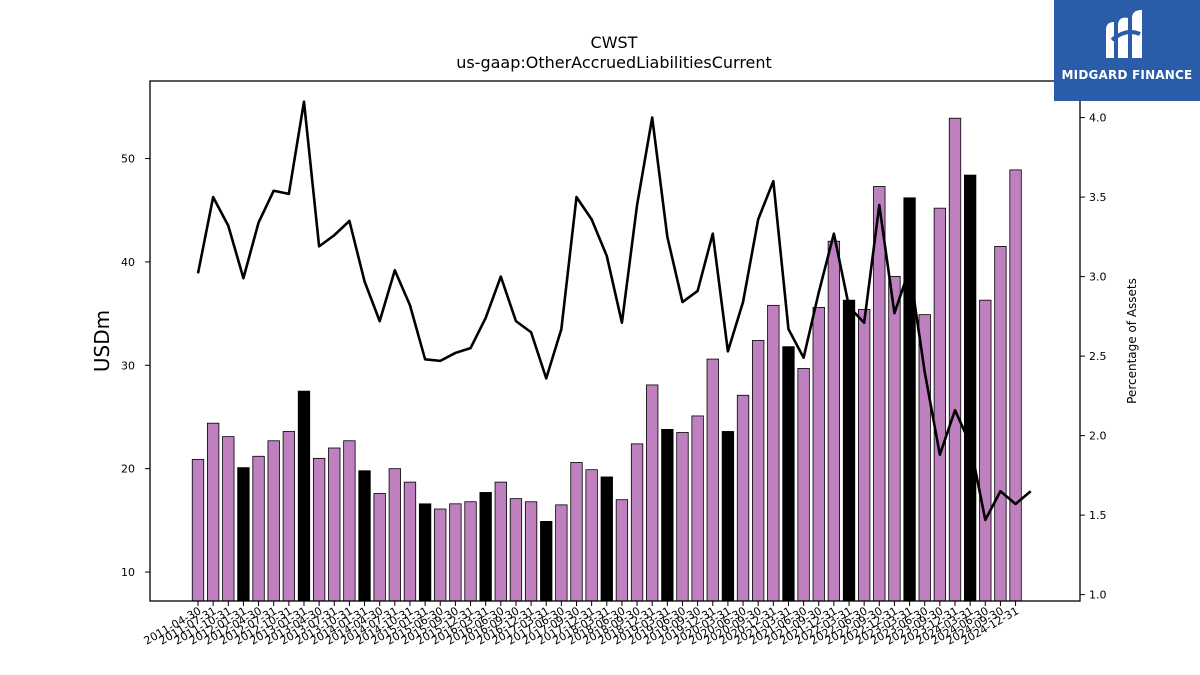 The image size is (1200, 675). What do you see at coordinates (614, 62) in the screenshot?
I see `chart-subtitle: us-gaap:OtherAccruedLiabilitiesCurrent` at bounding box center [614, 62].